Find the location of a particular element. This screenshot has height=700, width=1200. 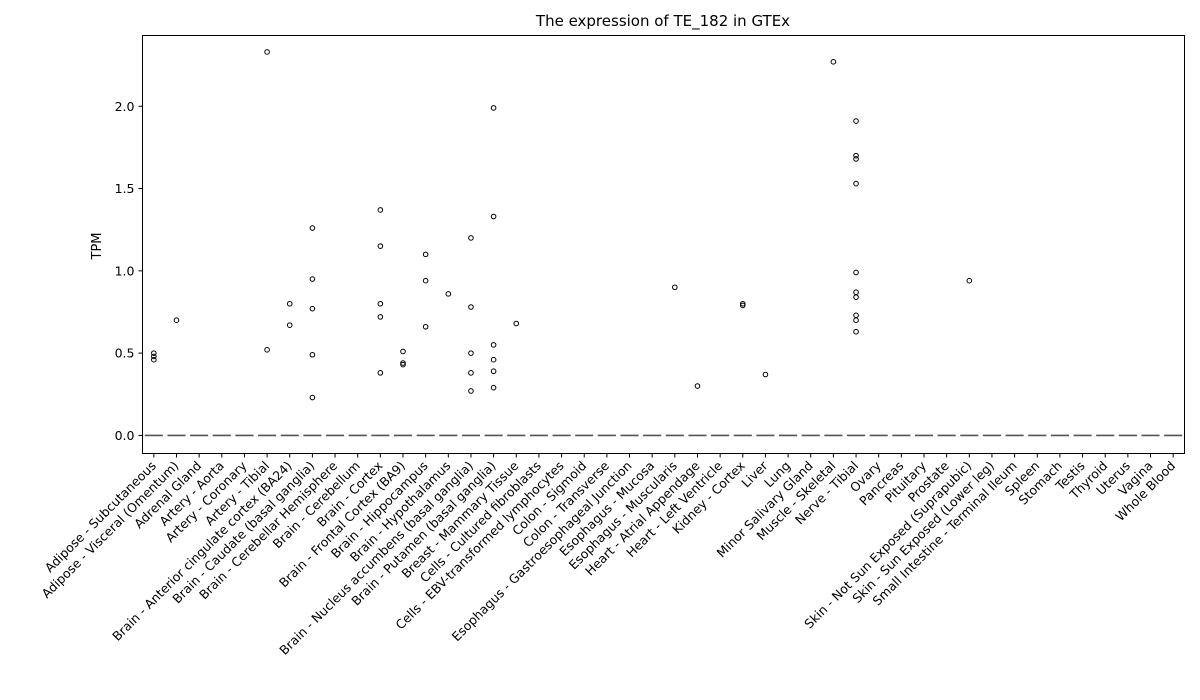

y-tick-label: 0.5 is located at coordinates (125, 353).